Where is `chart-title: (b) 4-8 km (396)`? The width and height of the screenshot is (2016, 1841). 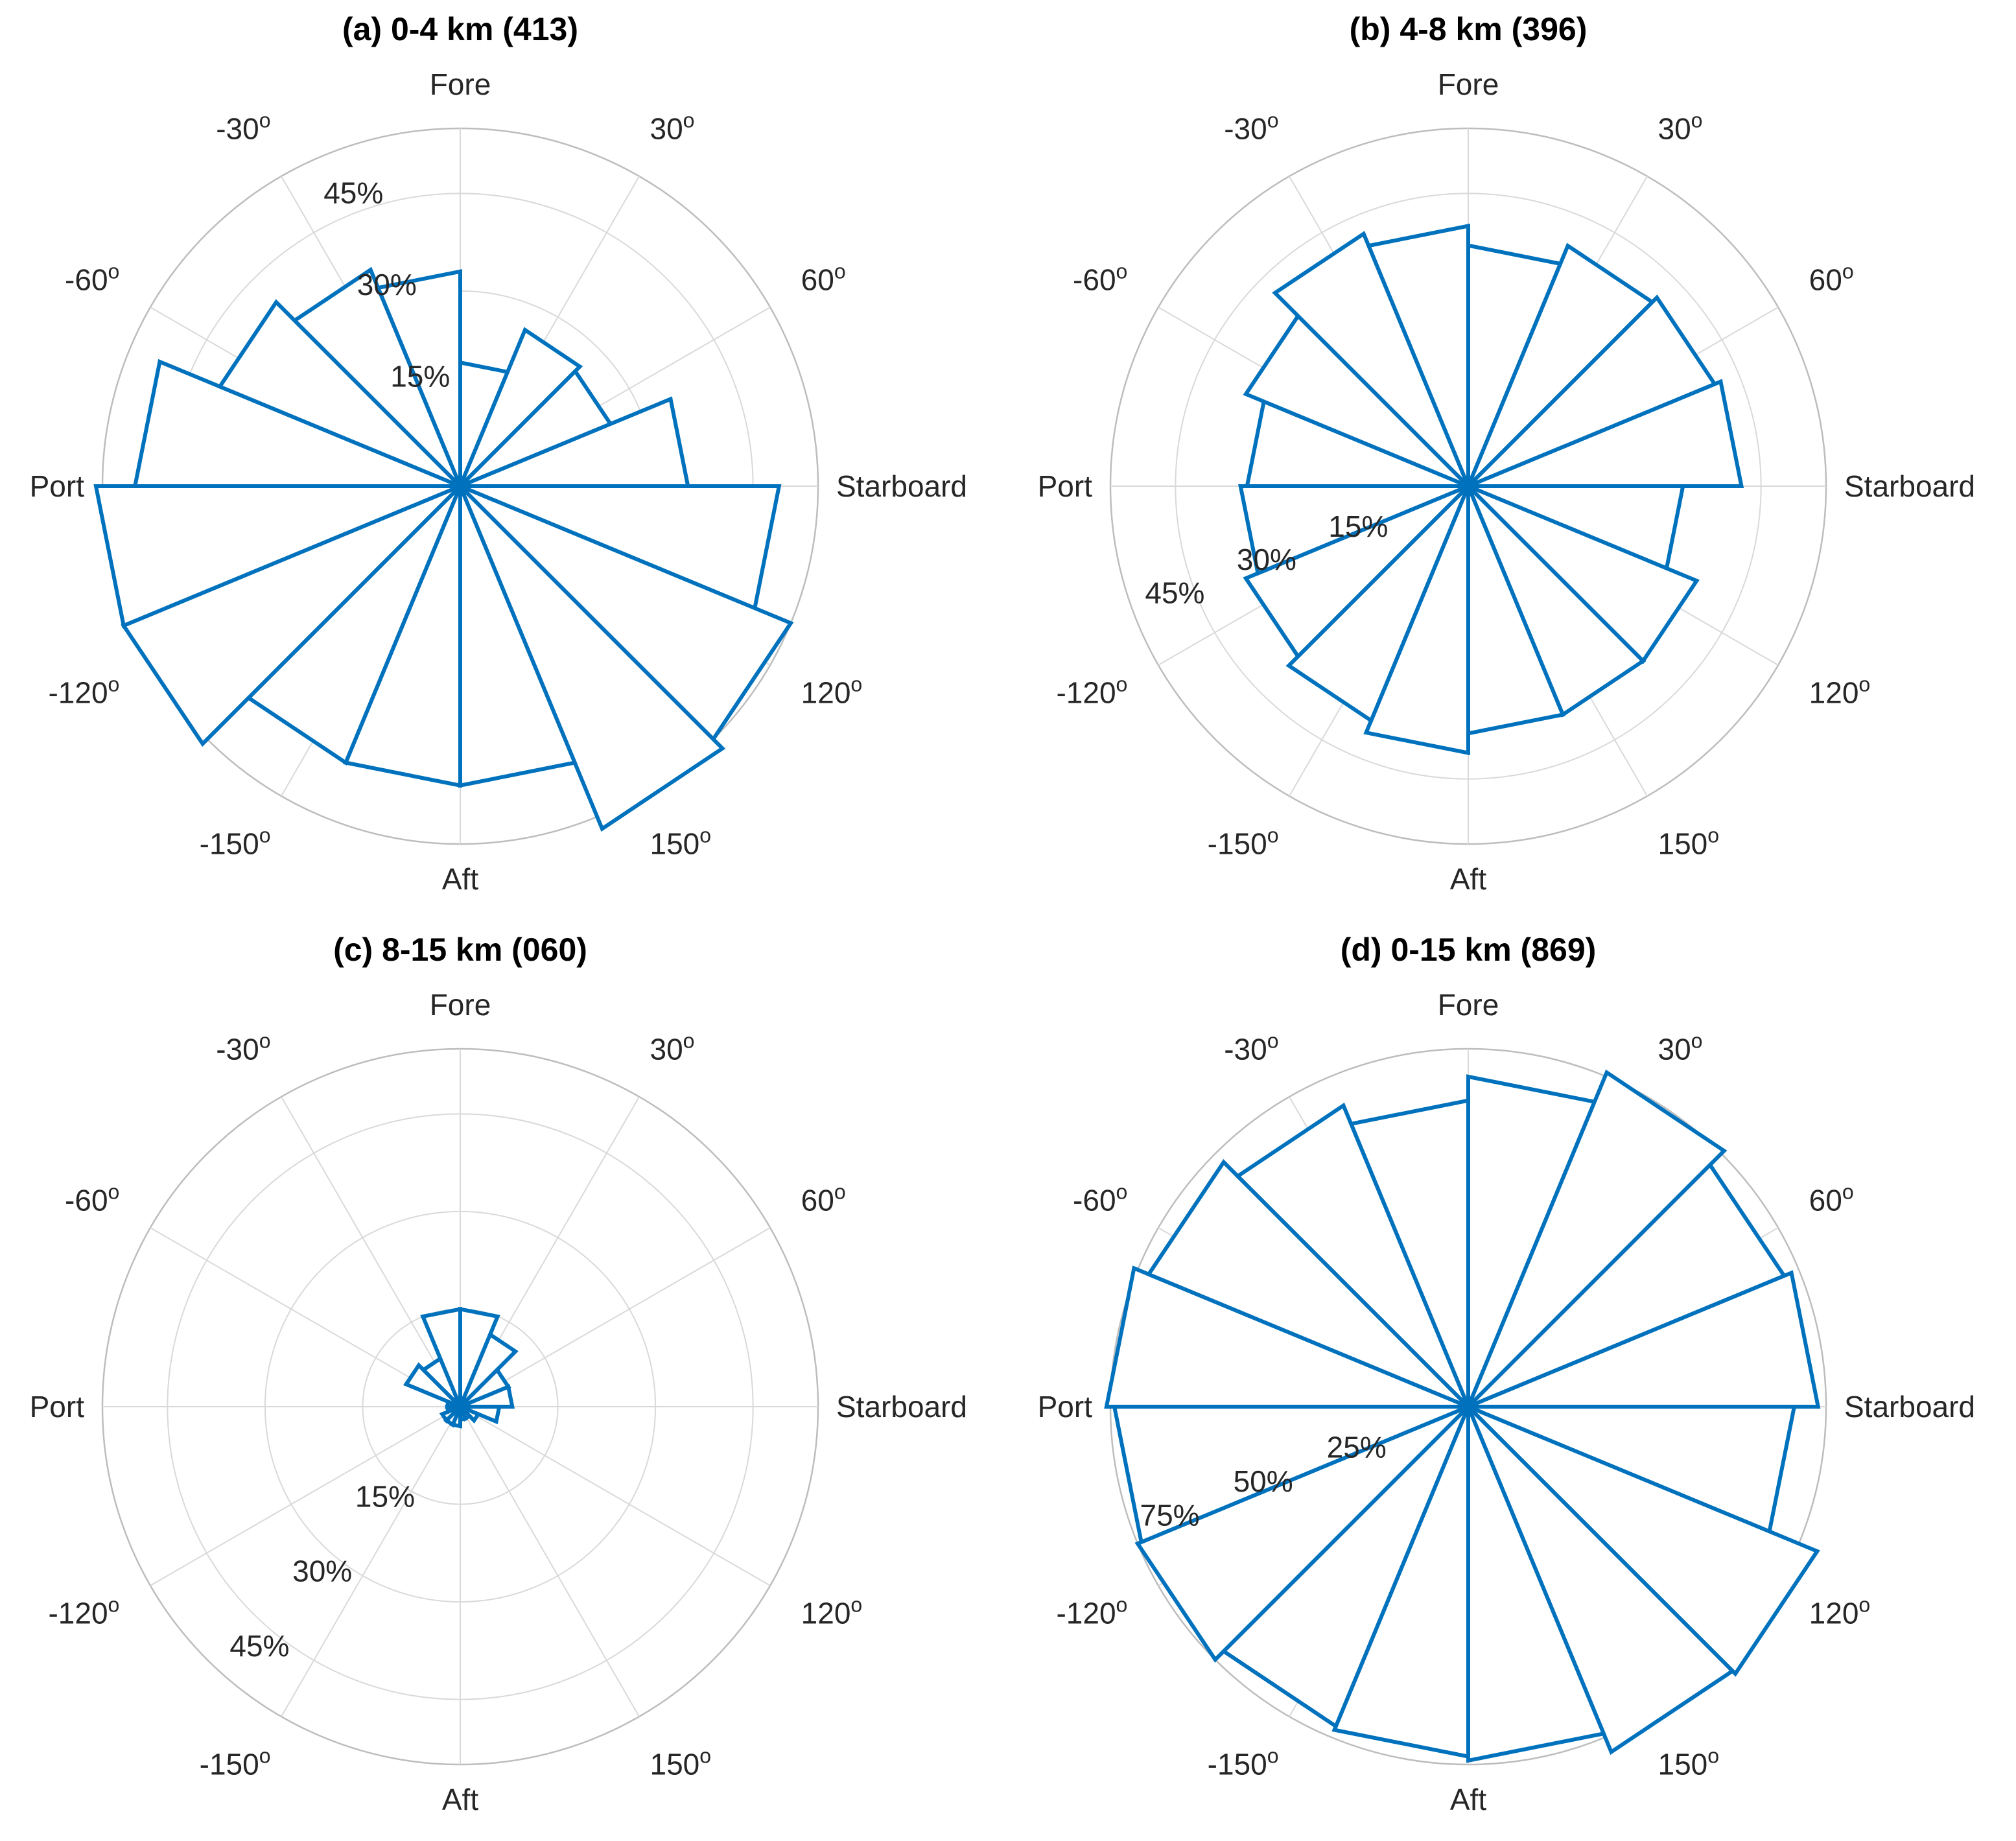
chart-title: (b) 4-8 km (396) is located at coordinates (1469, 29).